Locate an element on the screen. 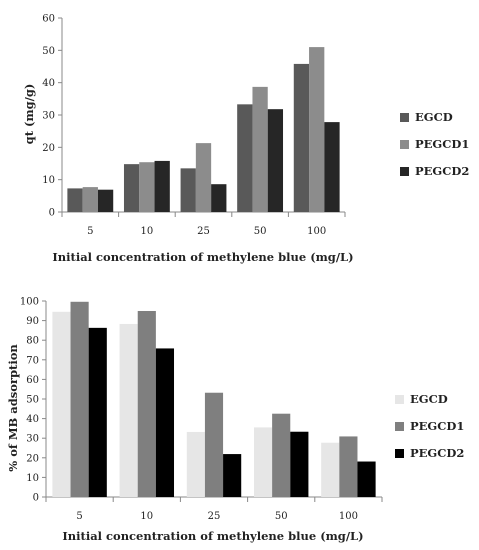 This screenshot has height=550, width=479. y-tick-label: 90 is located at coordinates (32, 321).